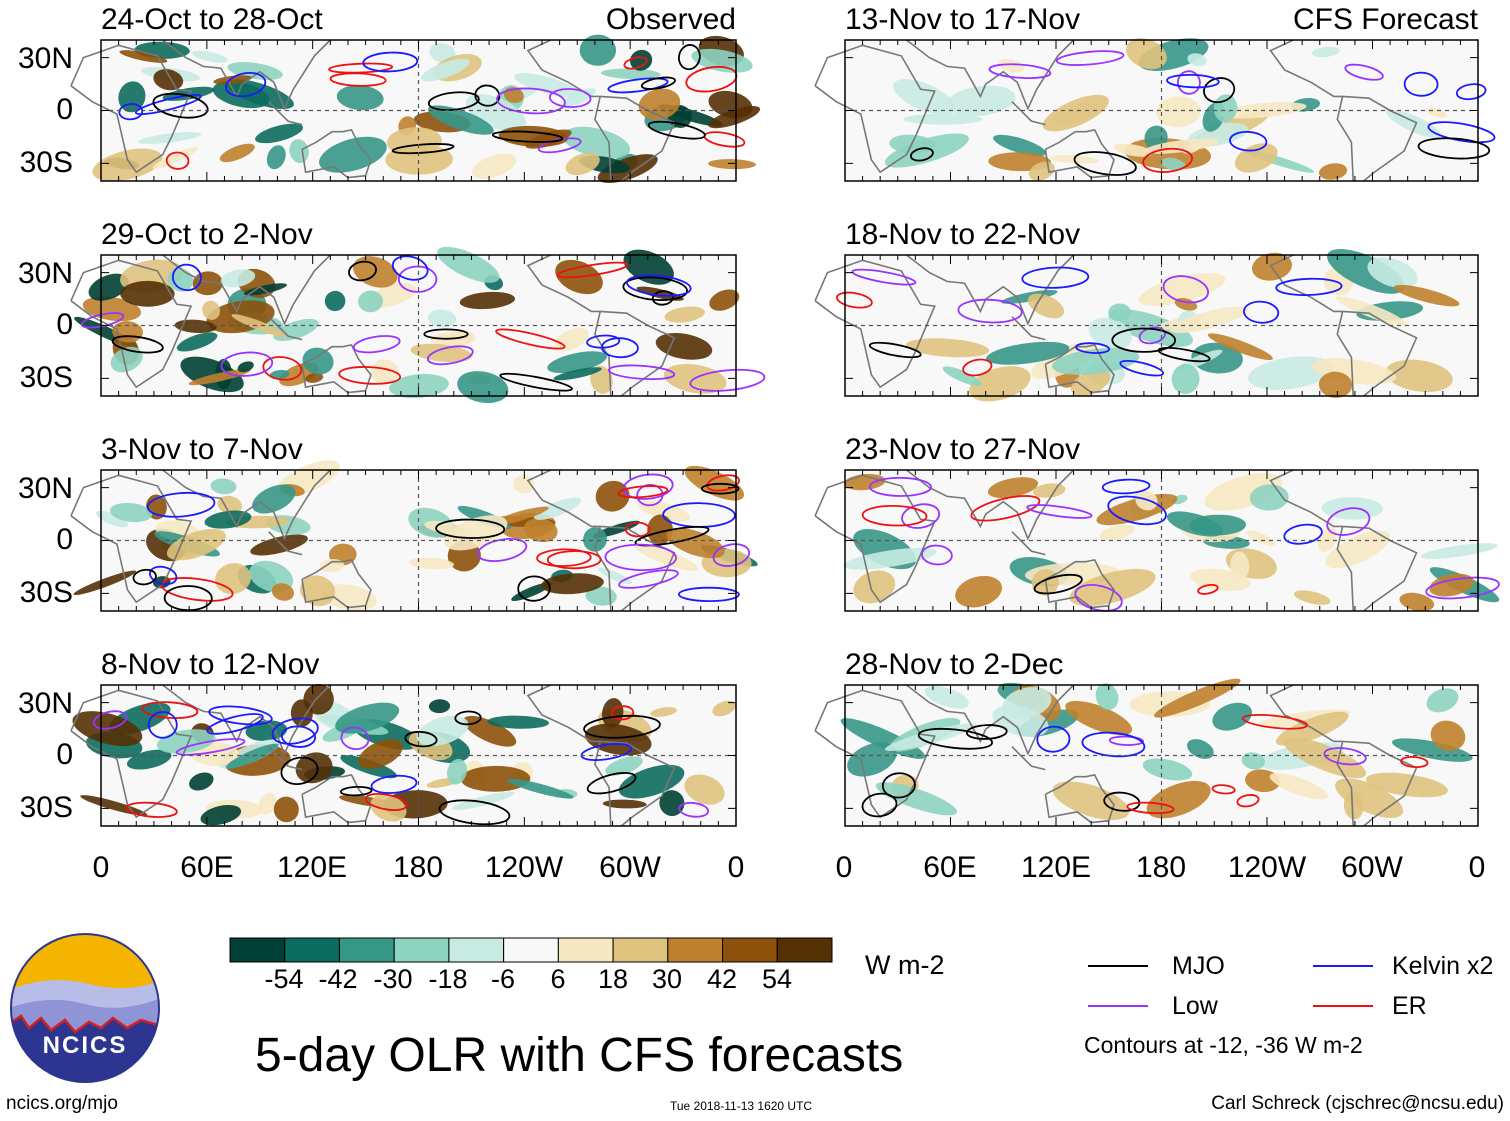 Image resolution: width=1510 pixels, height=1121 pixels. I want to click on colorbar-label: 30, so click(667, 979).